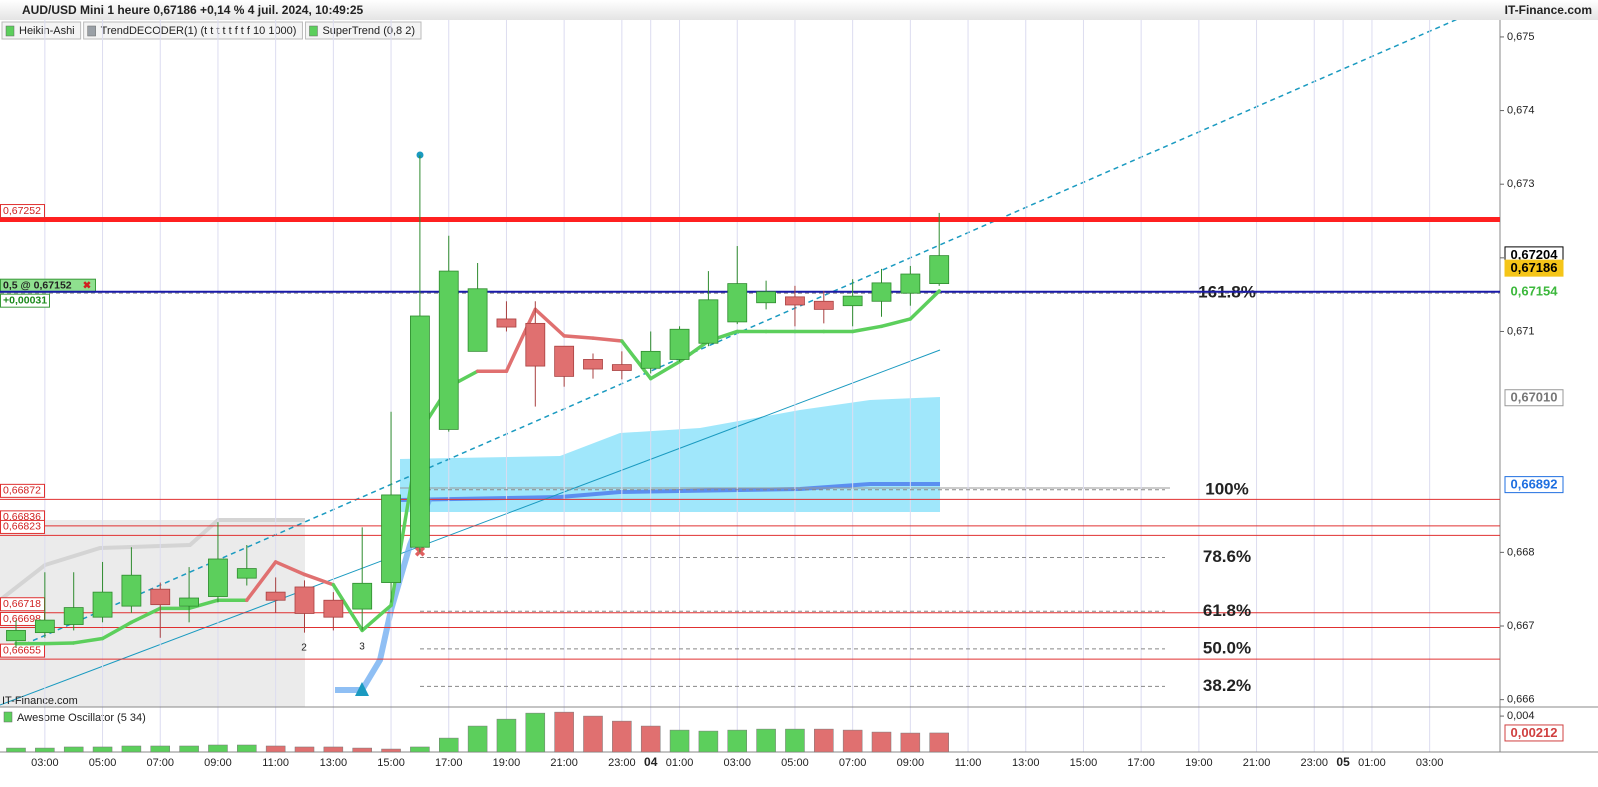 Image resolution: width=1598 pixels, height=787 pixels. What do you see at coordinates (81, 718) in the screenshot?
I see `oscillator-title: Awesome Oscillator (5 34)` at bounding box center [81, 718].